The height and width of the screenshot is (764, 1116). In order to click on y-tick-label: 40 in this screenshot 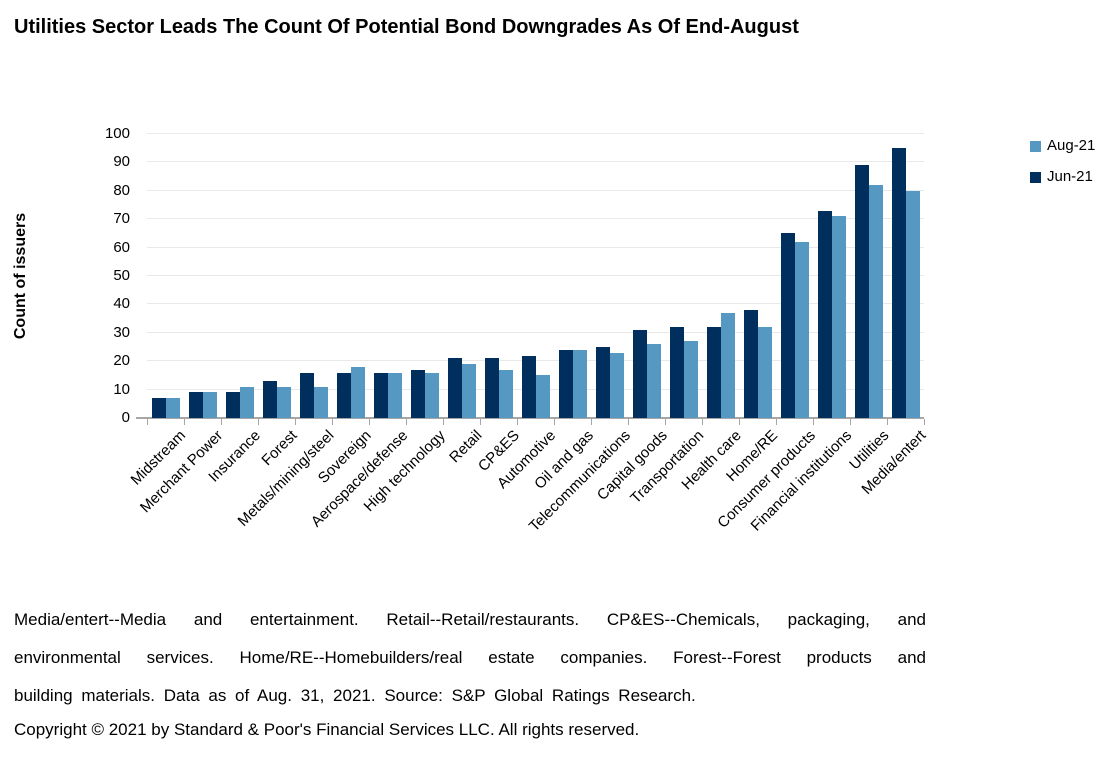, I will do `click(121, 304)`.